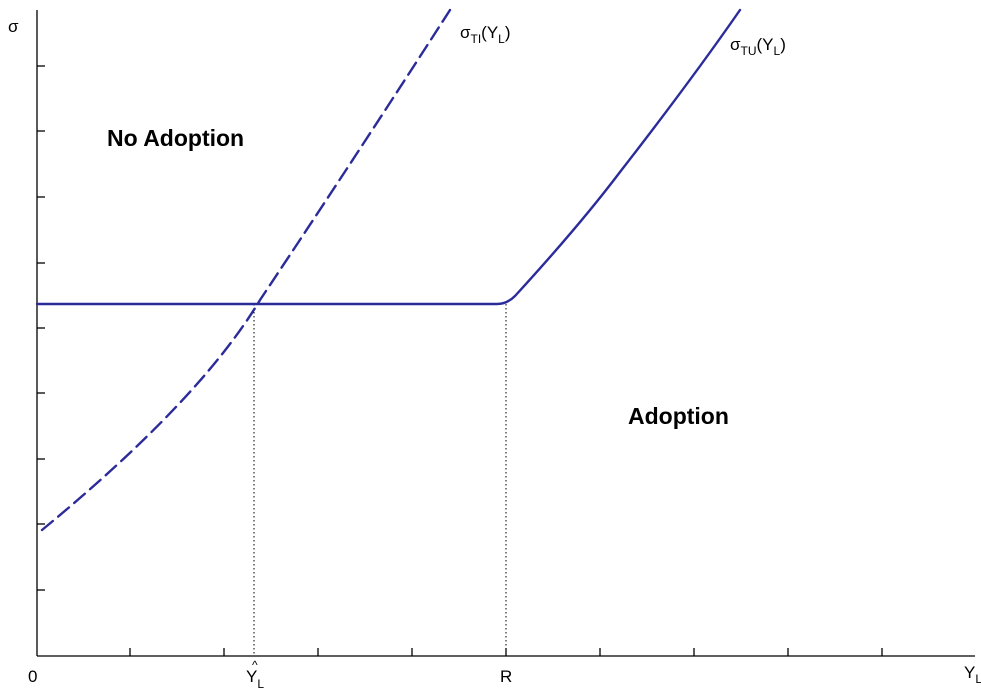 Image resolution: width=981 pixels, height=700 pixels. Describe the element at coordinates (251, 676) in the screenshot. I see `y-hat-label-main: Y` at that location.